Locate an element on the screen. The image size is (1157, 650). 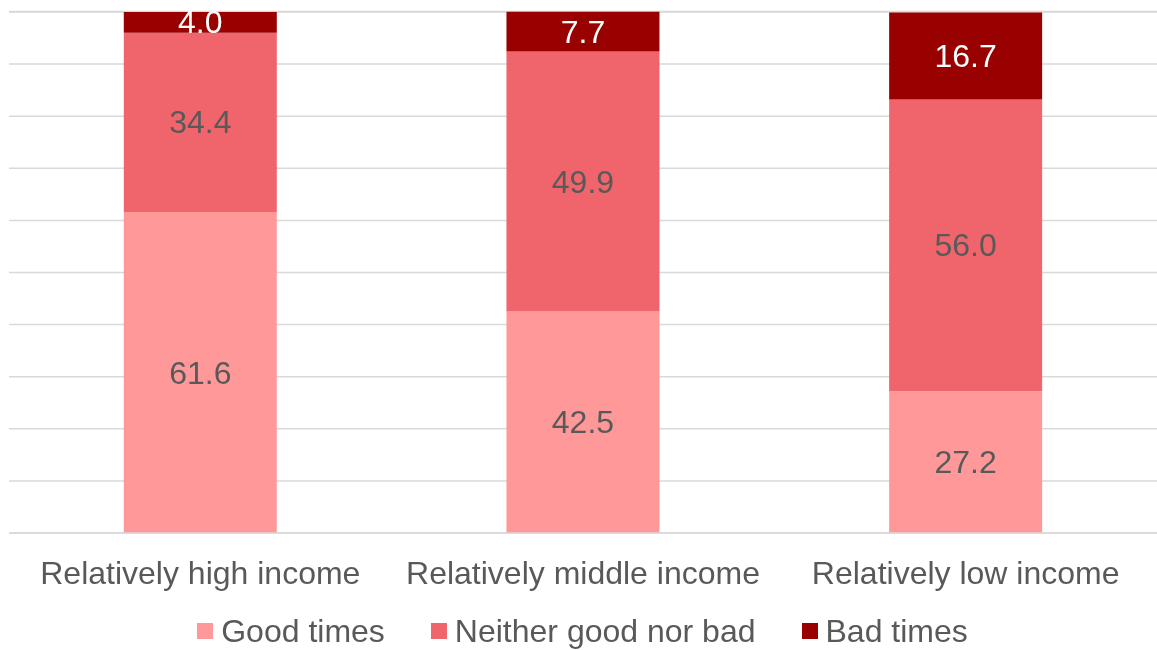
data-label: 61.6 is located at coordinates (200, 372).